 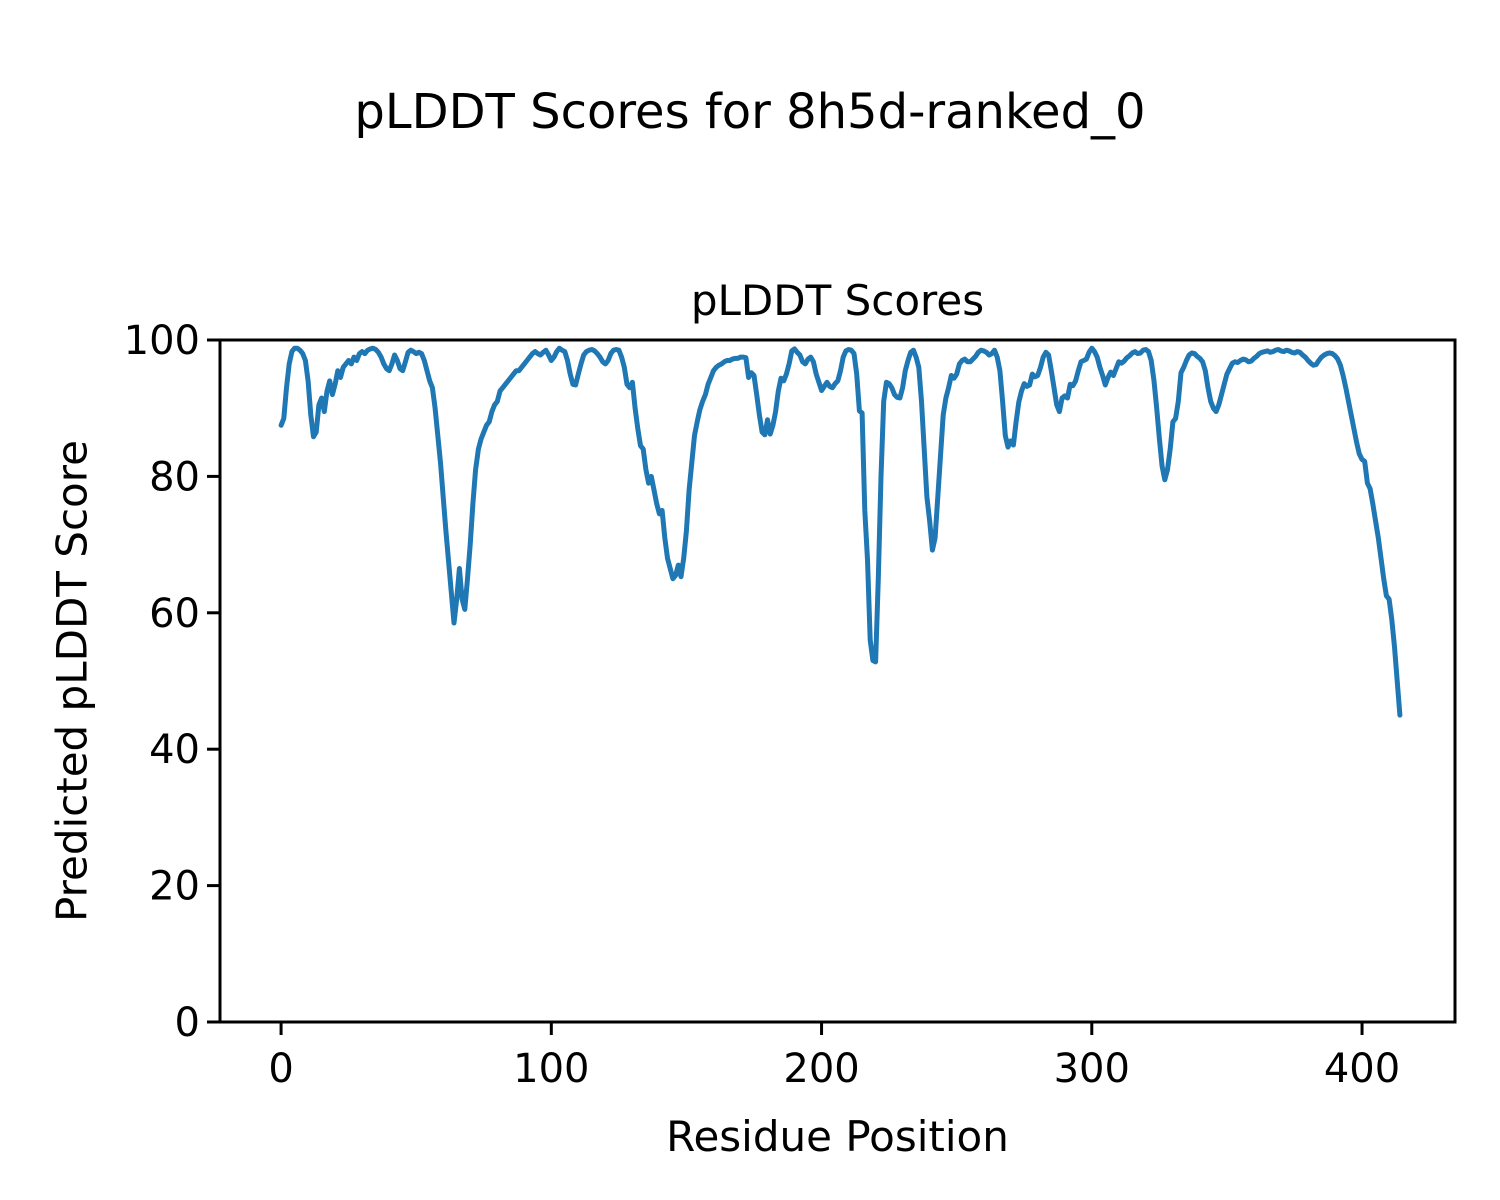 I want to click on x-tick-label: 200, so click(x=821, y=1069).